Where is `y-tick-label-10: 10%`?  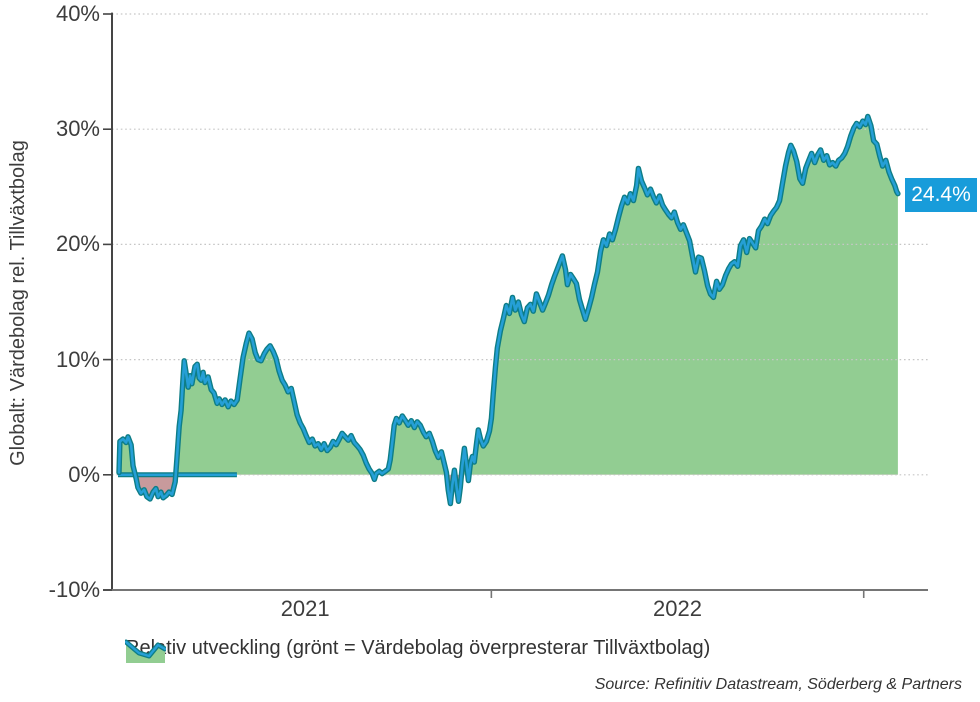
y-tick-label-10: 10% is located at coordinates (77, 359).